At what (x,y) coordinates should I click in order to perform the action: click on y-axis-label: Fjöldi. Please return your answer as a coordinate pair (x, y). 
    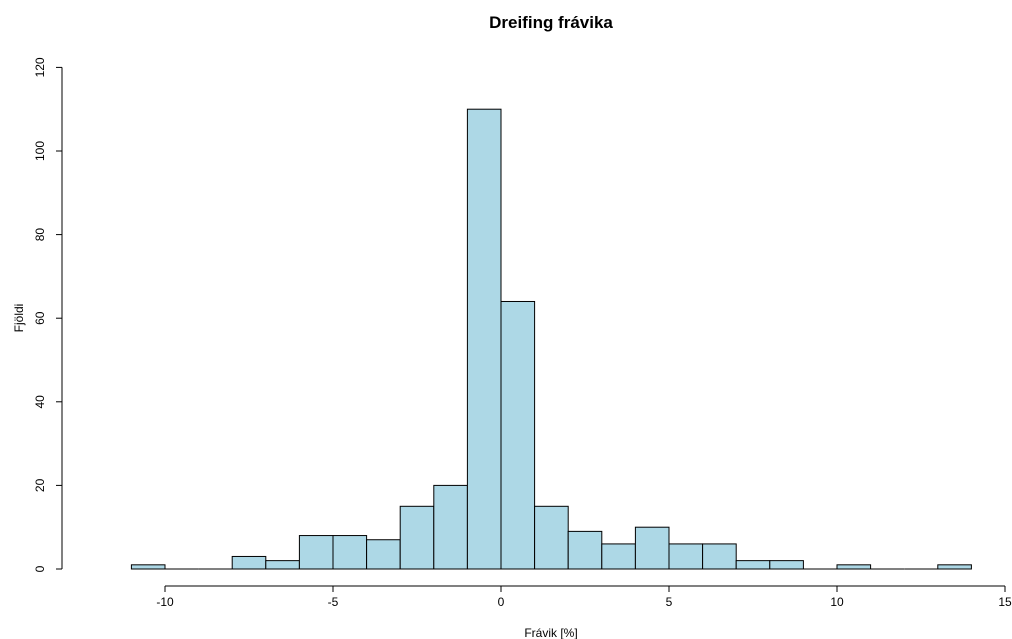
    Looking at the image, I should click on (19, 318).